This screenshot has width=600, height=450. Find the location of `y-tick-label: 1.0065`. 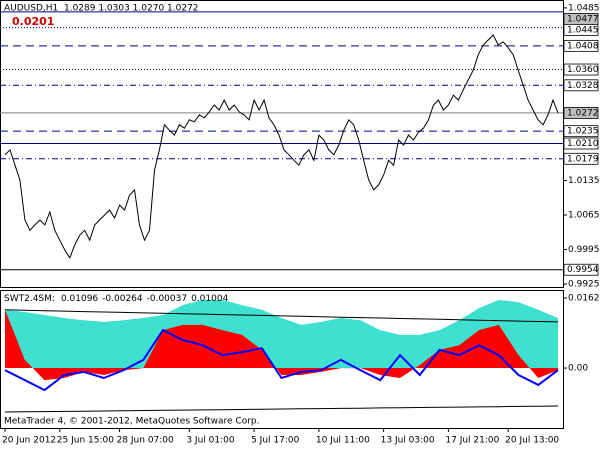

y-tick-label: 1.0065 is located at coordinates (584, 216).